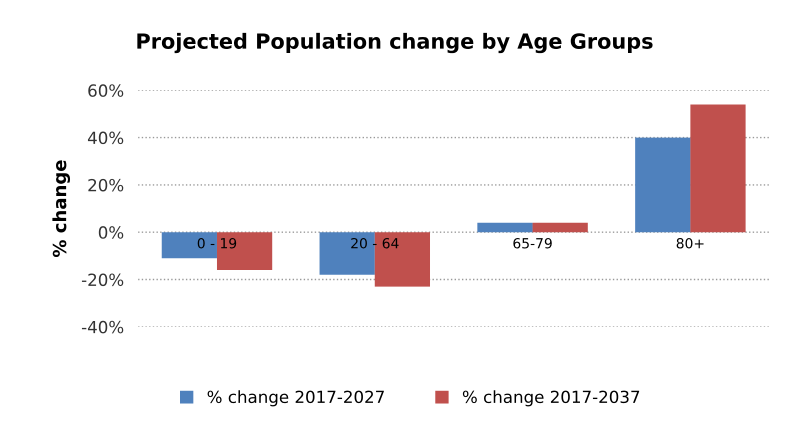  What do you see at coordinates (106, 138) in the screenshot?
I see `y-tick-label: 40%` at bounding box center [106, 138].